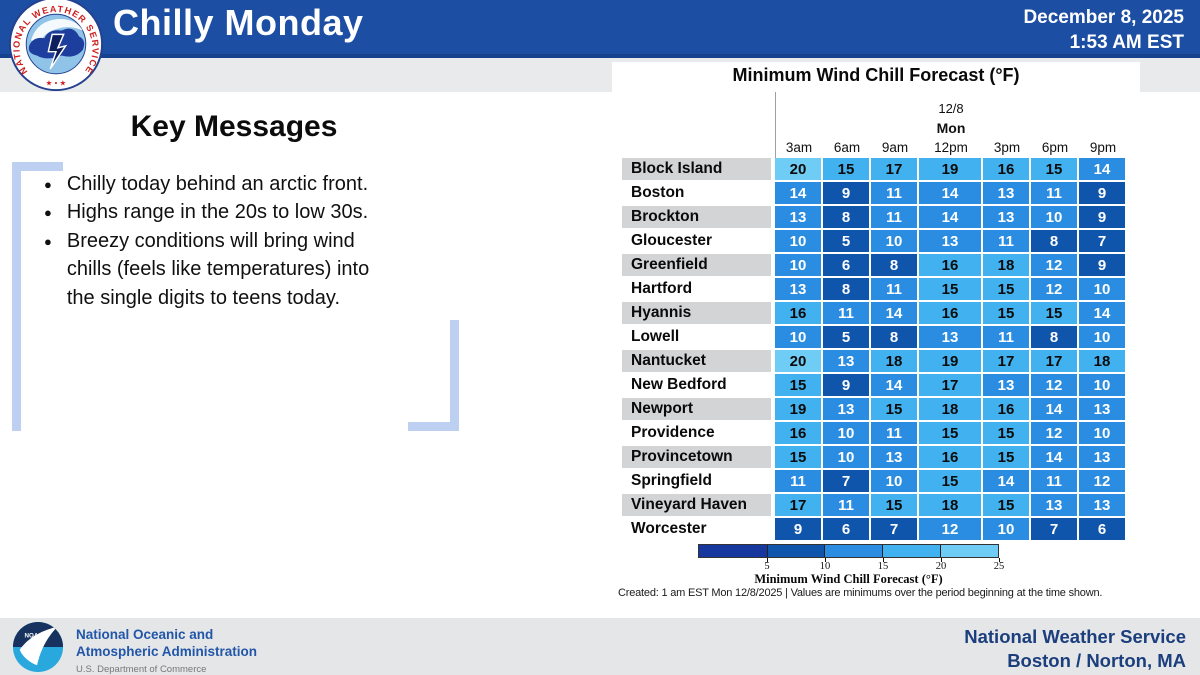  I want to click on colorbar-tick-label: 15, so click(883, 566).